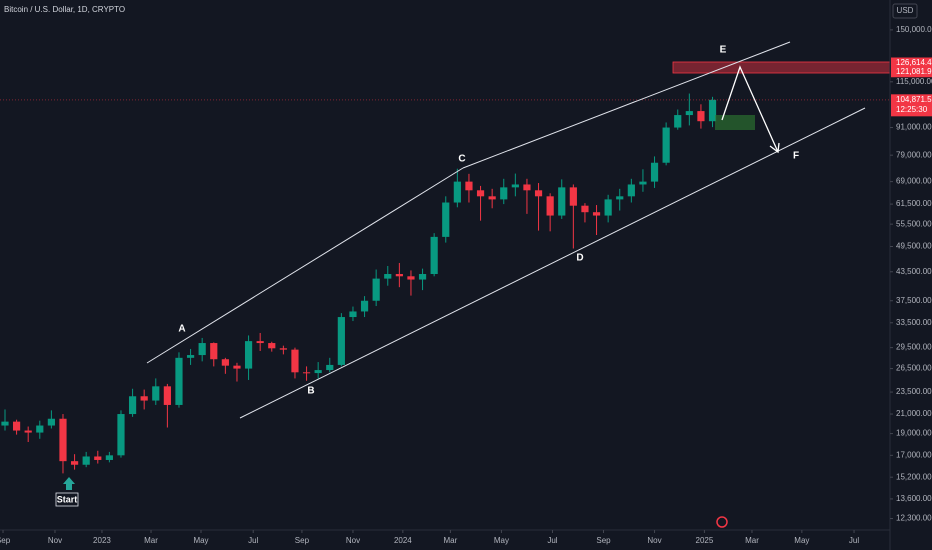 This screenshot has width=932, height=550. What do you see at coordinates (461, 159) in the screenshot?
I see `wave-label: C` at bounding box center [461, 159].